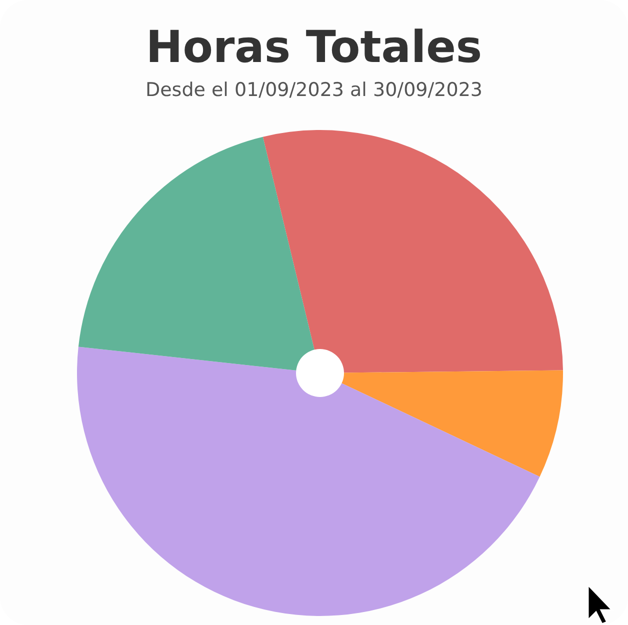 Image resolution: width=628 pixels, height=625 pixels. Describe the element at coordinates (314, 47) in the screenshot. I see `chart-title: Horas Totales` at that location.